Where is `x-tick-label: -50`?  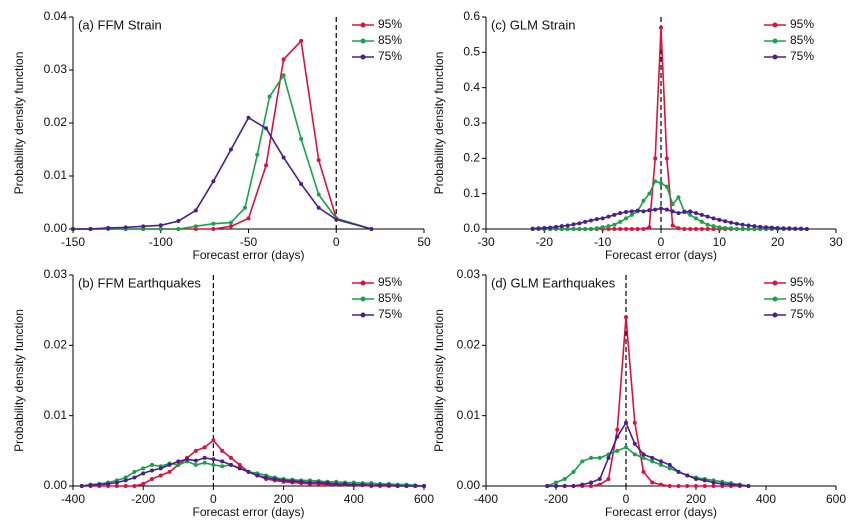 x-tick-label: -50 is located at coordinates (249, 242).